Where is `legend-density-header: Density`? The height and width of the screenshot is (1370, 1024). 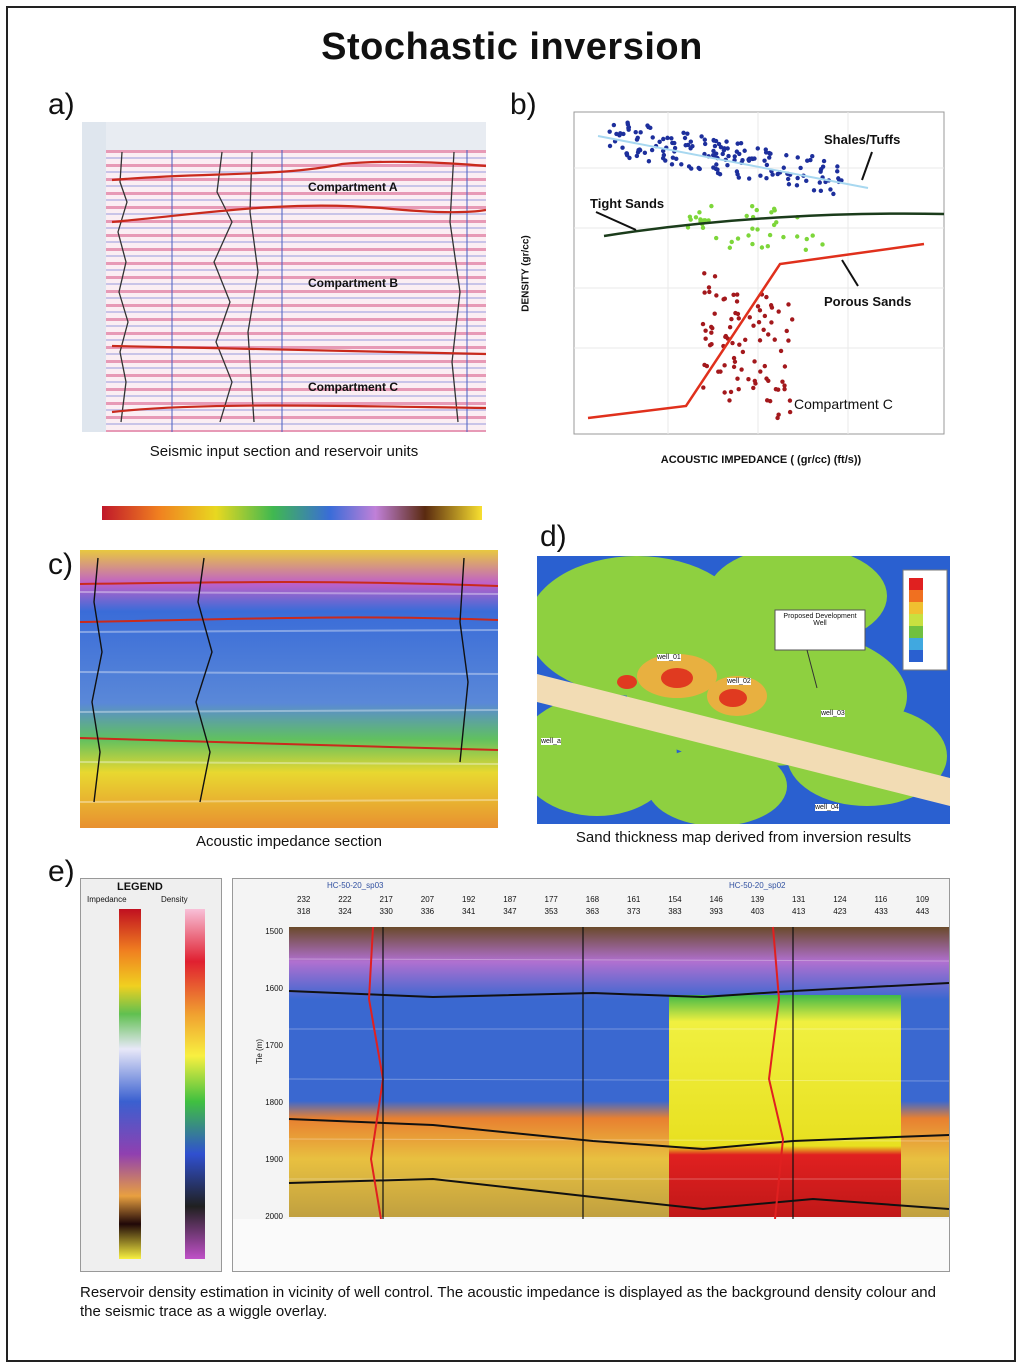
legend-density-header: Density is located at coordinates (174, 899).